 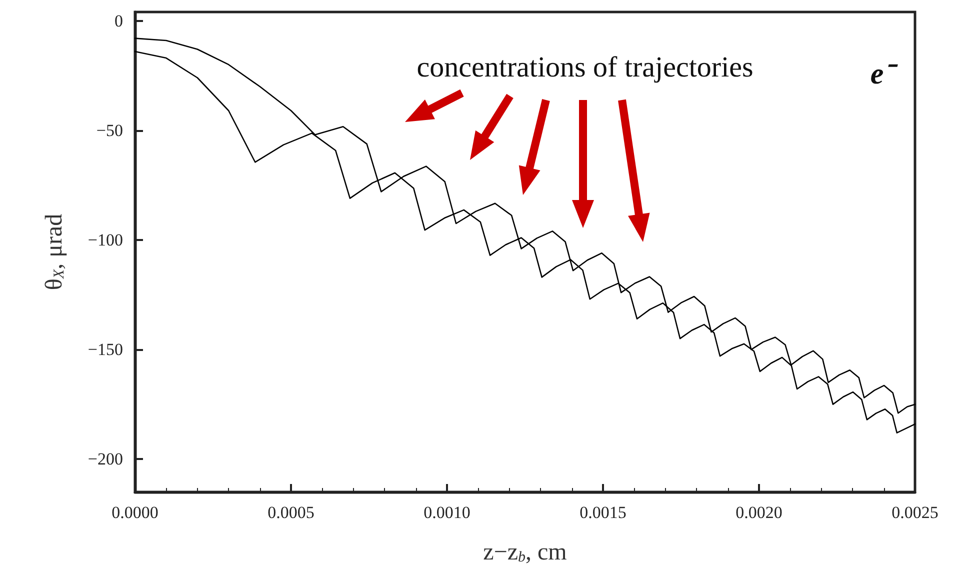 I want to click on y-tick-label: −200, so click(x=105, y=459).